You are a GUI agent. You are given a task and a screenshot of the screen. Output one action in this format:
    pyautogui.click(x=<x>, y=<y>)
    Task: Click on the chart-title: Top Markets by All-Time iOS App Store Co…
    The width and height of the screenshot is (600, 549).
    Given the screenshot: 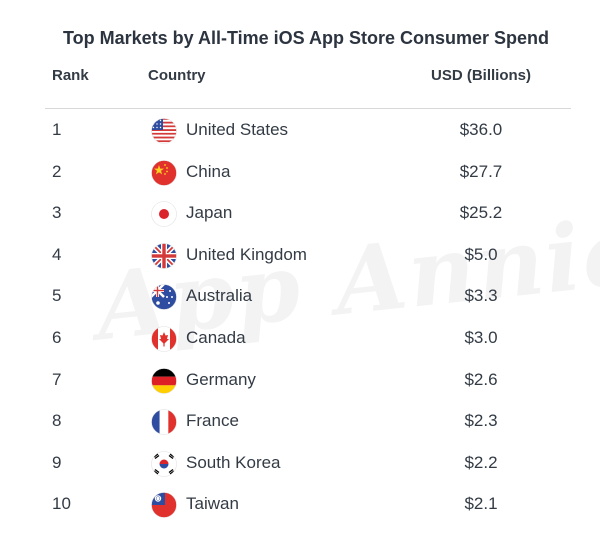 What is the action you would take?
    pyautogui.click(x=306, y=38)
    